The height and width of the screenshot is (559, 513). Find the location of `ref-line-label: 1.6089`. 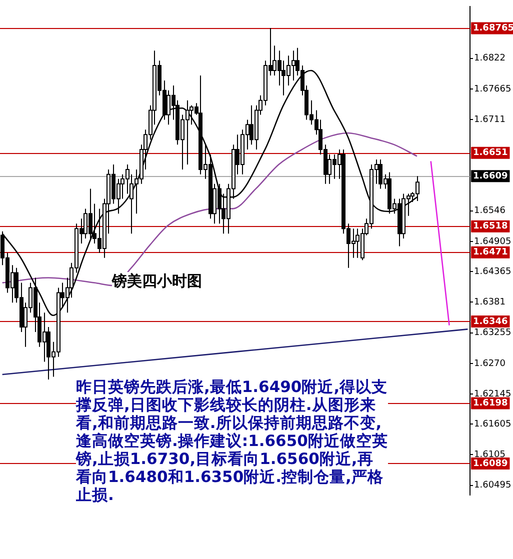

ref-line-label: 1.6089 is located at coordinates (490, 463).